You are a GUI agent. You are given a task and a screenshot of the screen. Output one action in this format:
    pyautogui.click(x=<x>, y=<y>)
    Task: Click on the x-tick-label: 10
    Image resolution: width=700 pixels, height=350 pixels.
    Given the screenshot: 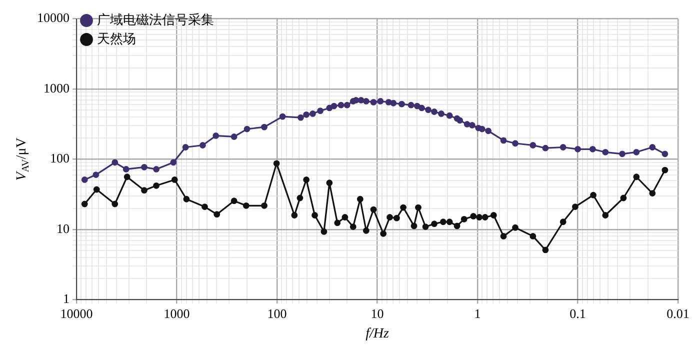 What is the action you would take?
    pyautogui.click(x=377, y=313)
    